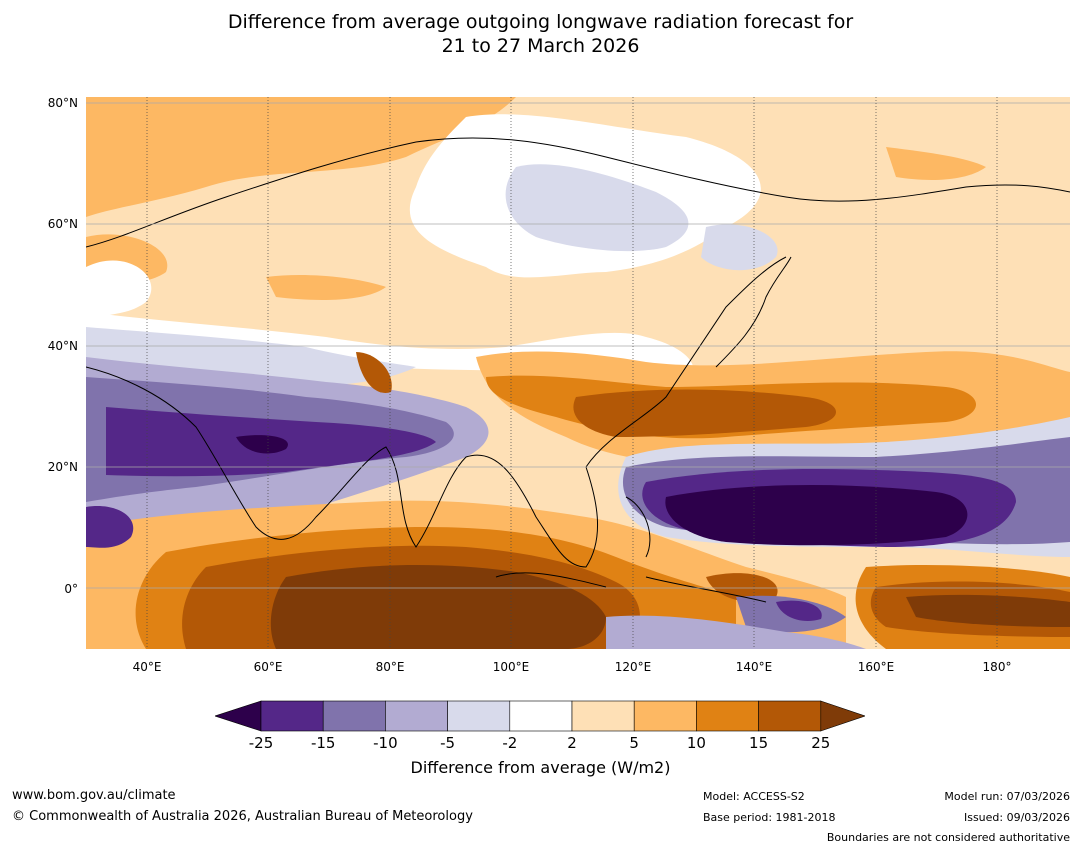 The image size is (1081, 850). I want to click on lat-label-0: 0°, so click(71, 589).